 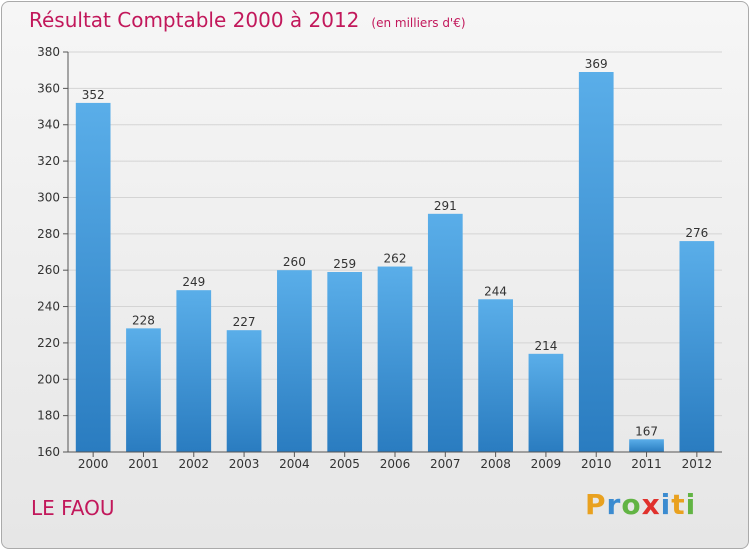 What do you see at coordinates (48, 452) in the screenshot?
I see `y-tick-label: 160` at bounding box center [48, 452].